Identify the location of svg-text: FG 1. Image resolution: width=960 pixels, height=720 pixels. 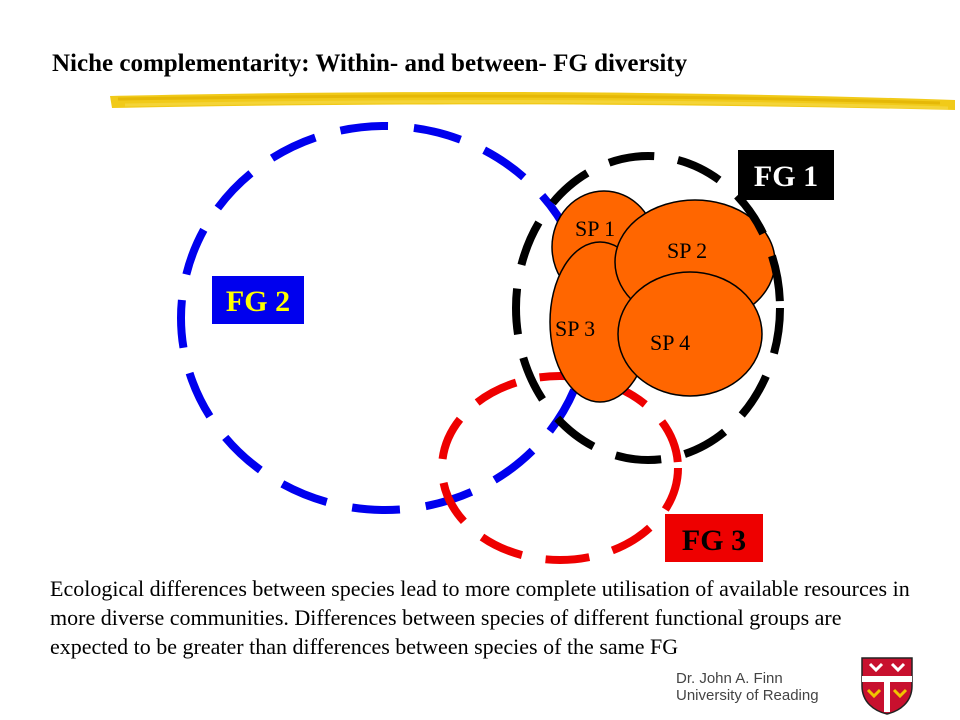
(786, 176).